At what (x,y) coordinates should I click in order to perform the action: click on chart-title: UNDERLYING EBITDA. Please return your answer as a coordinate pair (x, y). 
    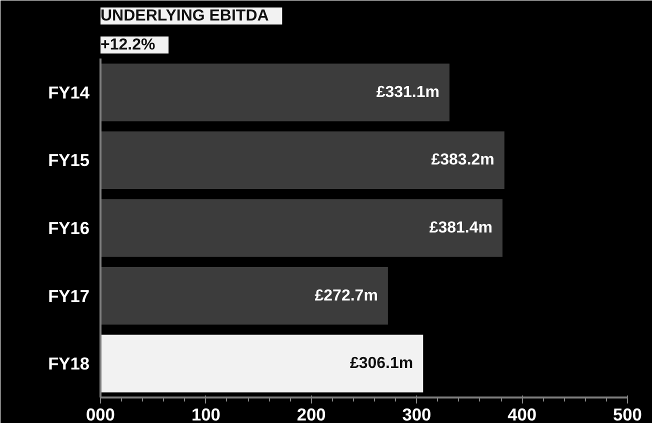
    Looking at the image, I should click on (185, 16).